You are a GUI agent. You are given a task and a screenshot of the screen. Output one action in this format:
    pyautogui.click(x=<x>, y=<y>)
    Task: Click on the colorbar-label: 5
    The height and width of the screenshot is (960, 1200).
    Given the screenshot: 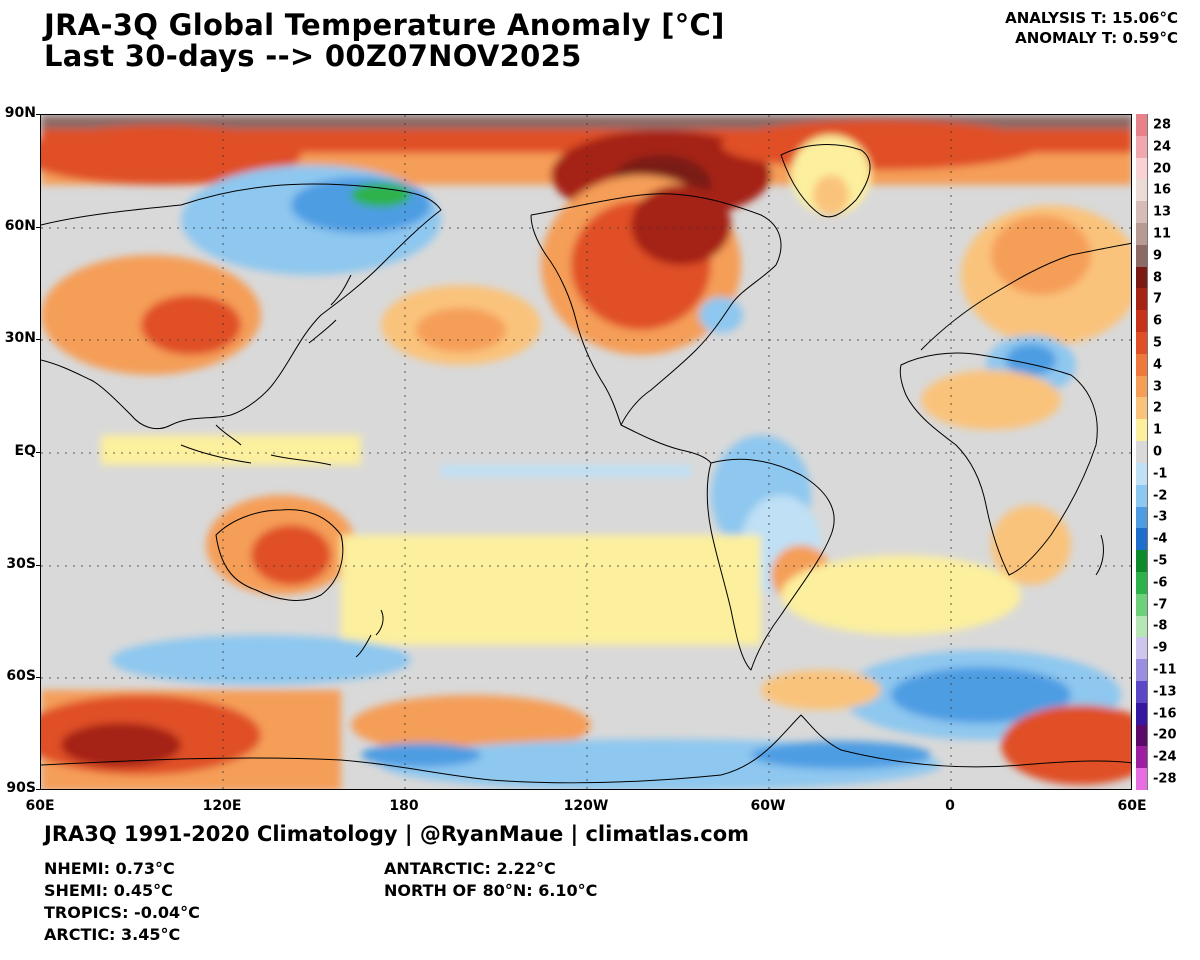 What is the action you would take?
    pyautogui.click(x=1158, y=343)
    